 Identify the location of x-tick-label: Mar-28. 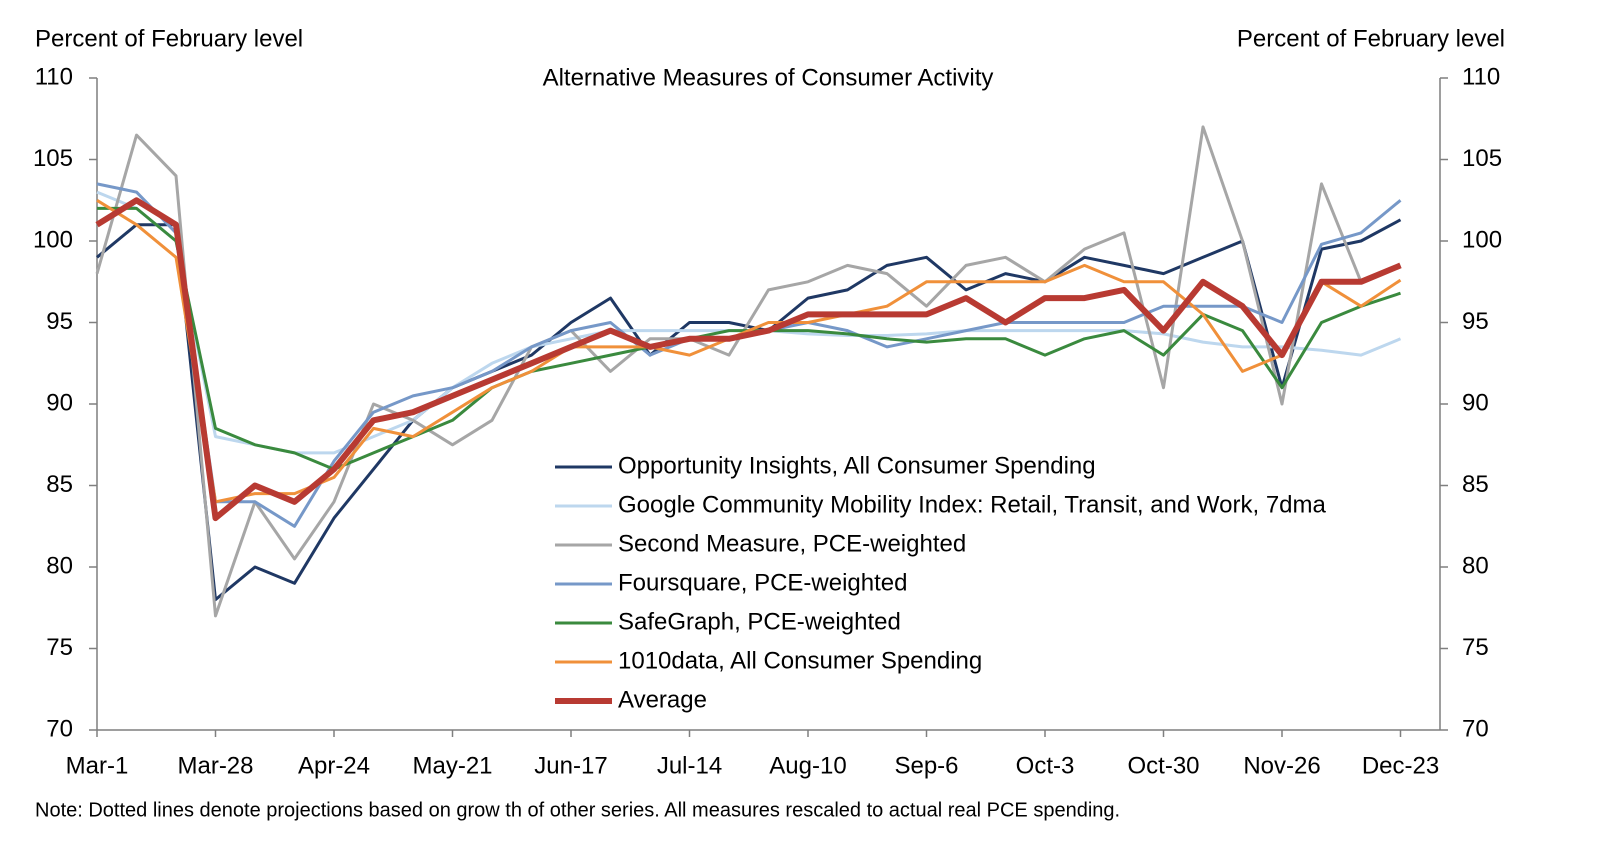
(215, 765).